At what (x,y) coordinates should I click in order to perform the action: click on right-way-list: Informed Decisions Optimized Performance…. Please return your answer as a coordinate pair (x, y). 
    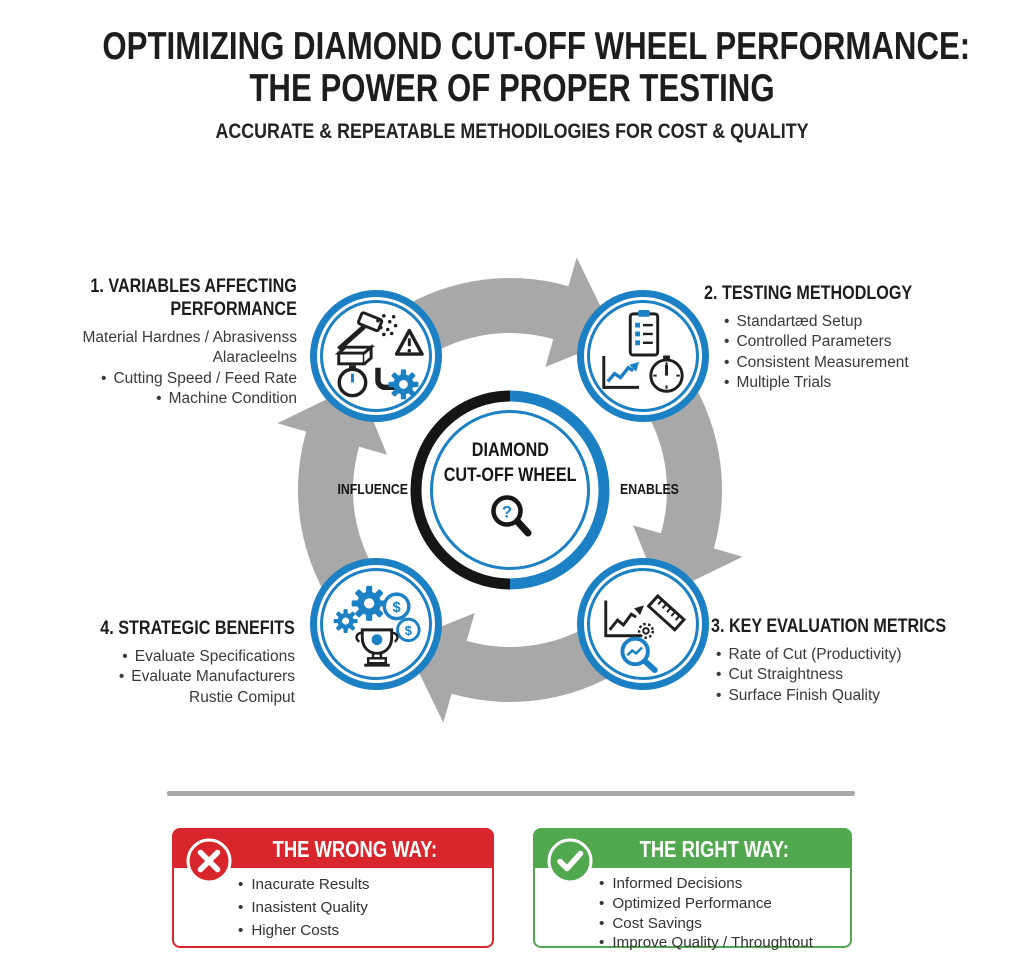
    Looking at the image, I should click on (724, 913).